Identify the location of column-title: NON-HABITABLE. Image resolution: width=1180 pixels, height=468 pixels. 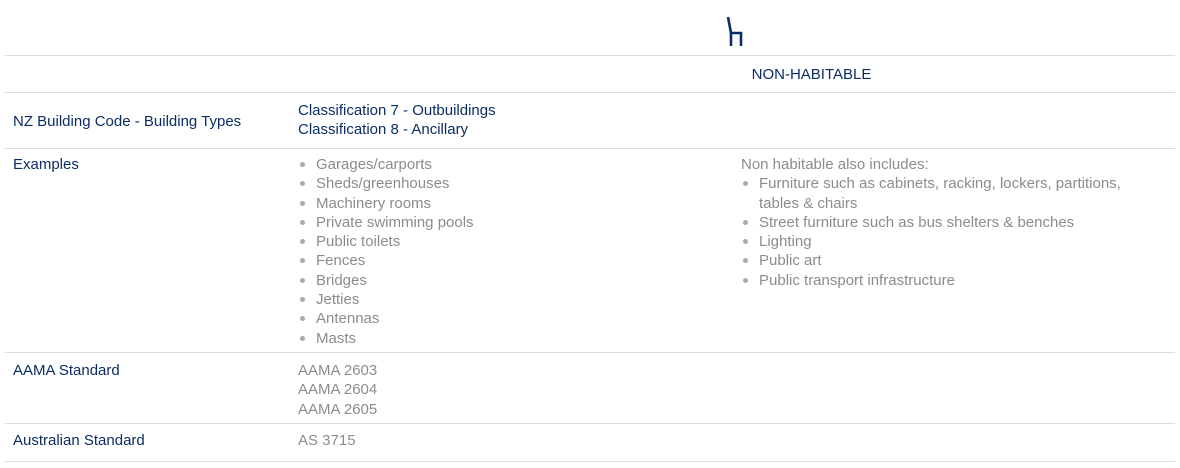
(811, 74).